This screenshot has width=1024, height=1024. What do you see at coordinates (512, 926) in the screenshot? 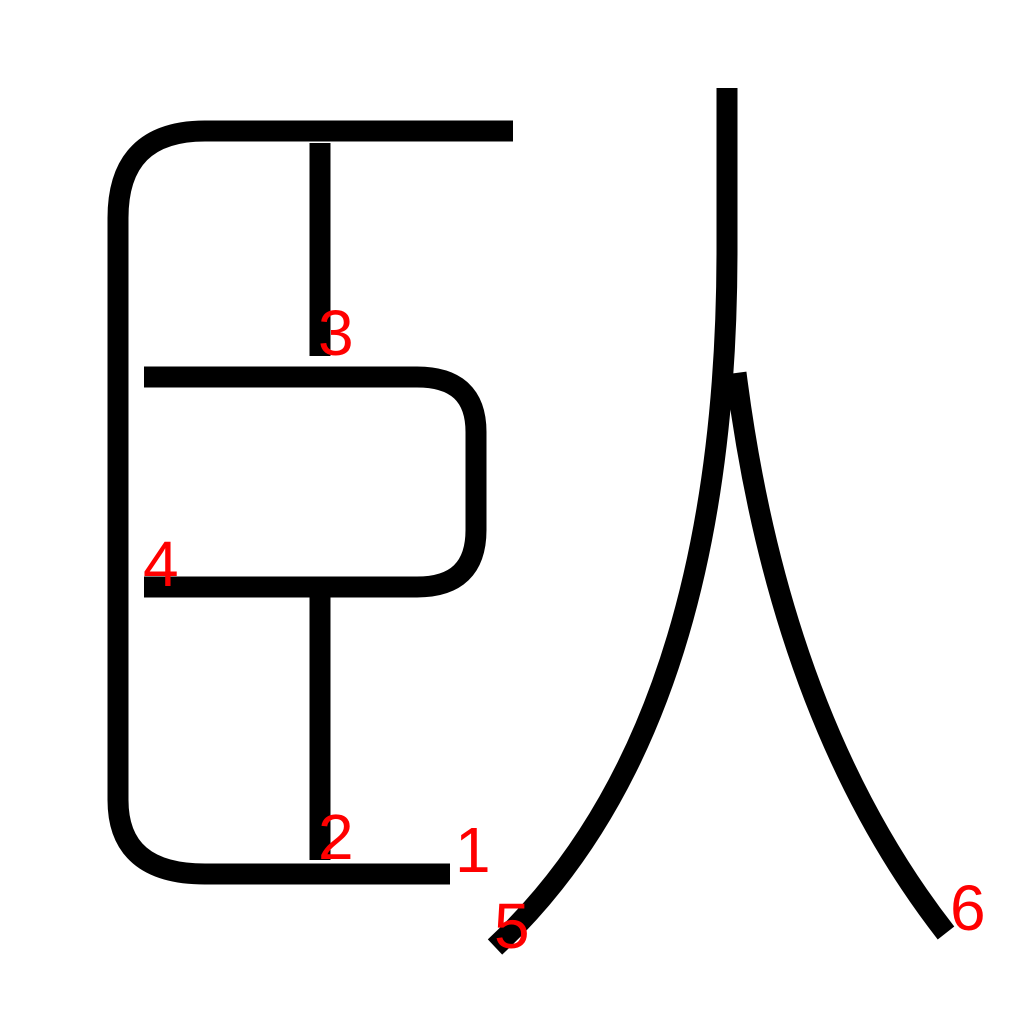
I see `stroke-number-5: 5` at bounding box center [512, 926].